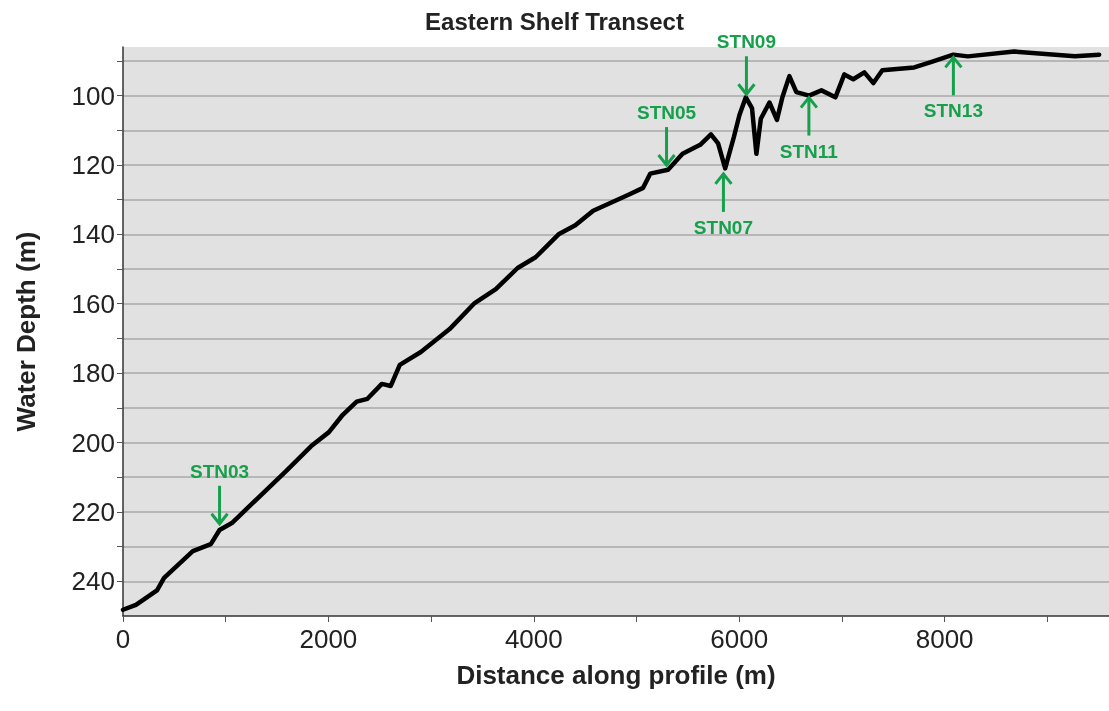 Image resolution: width=1109 pixels, height=711 pixels. I want to click on y-axis-title: Water Depth (m), so click(26, 331).